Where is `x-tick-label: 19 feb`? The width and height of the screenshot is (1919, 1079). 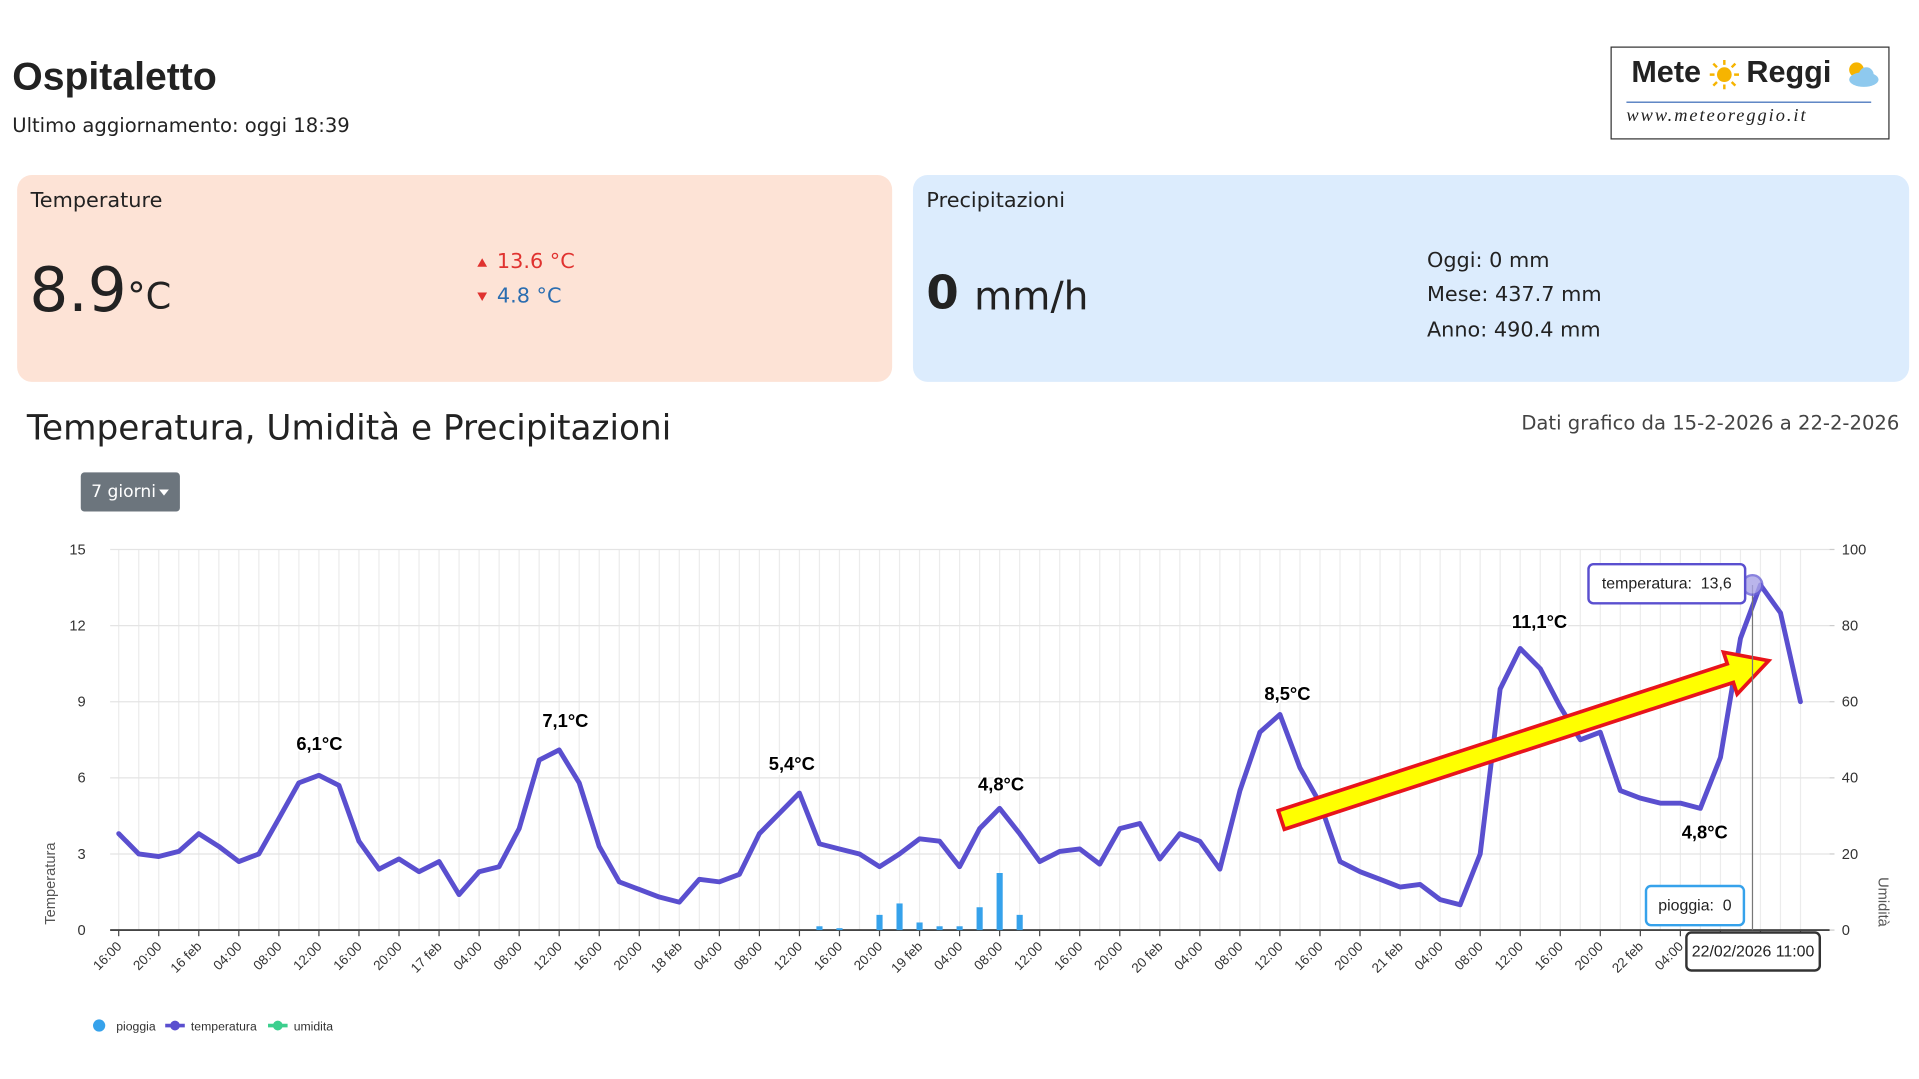
x-tick-label: 19 feb is located at coordinates (906, 957).